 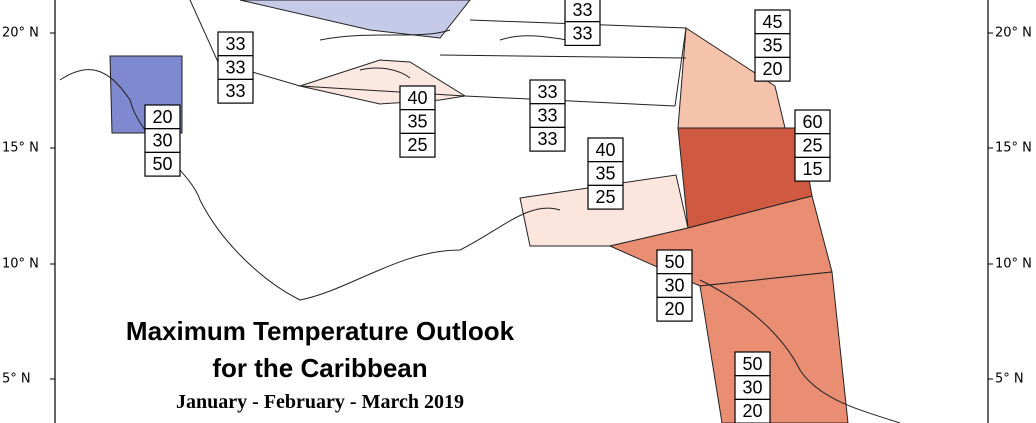 What do you see at coordinates (772, 22) in the screenshot?
I see `probability: 45` at bounding box center [772, 22].